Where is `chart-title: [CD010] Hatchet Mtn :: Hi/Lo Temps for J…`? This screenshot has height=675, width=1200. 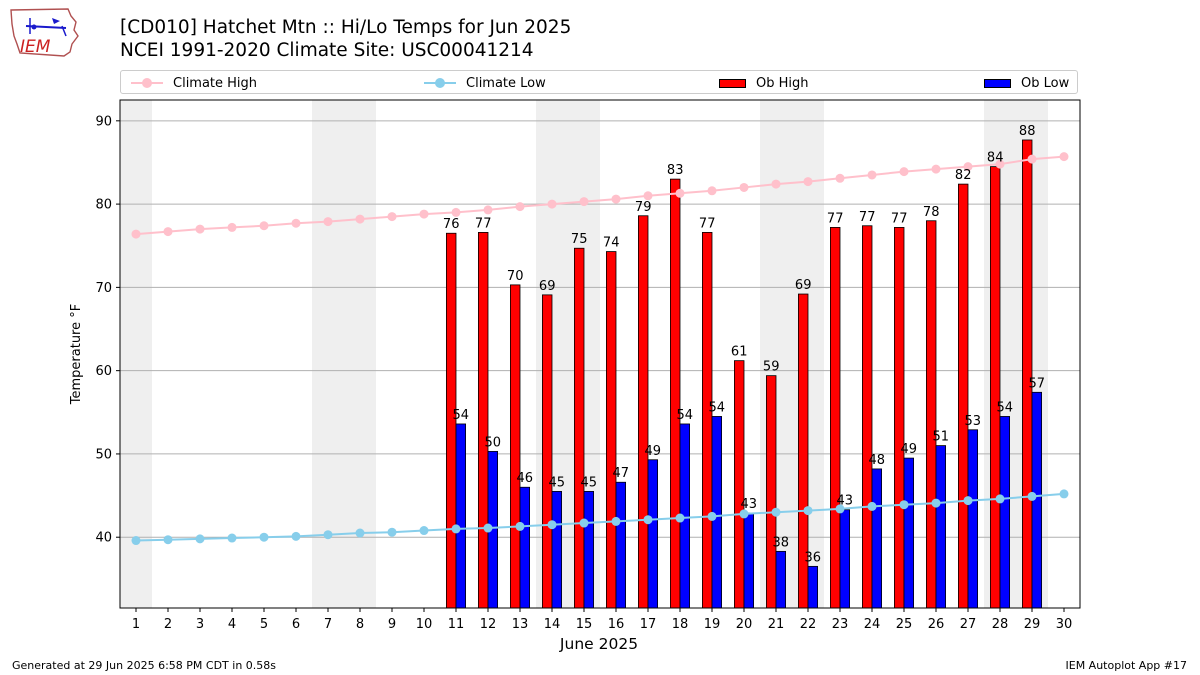
chart-title: [CD010] Hatchet Mtn :: Hi/Lo Temps for J… is located at coordinates (346, 27).